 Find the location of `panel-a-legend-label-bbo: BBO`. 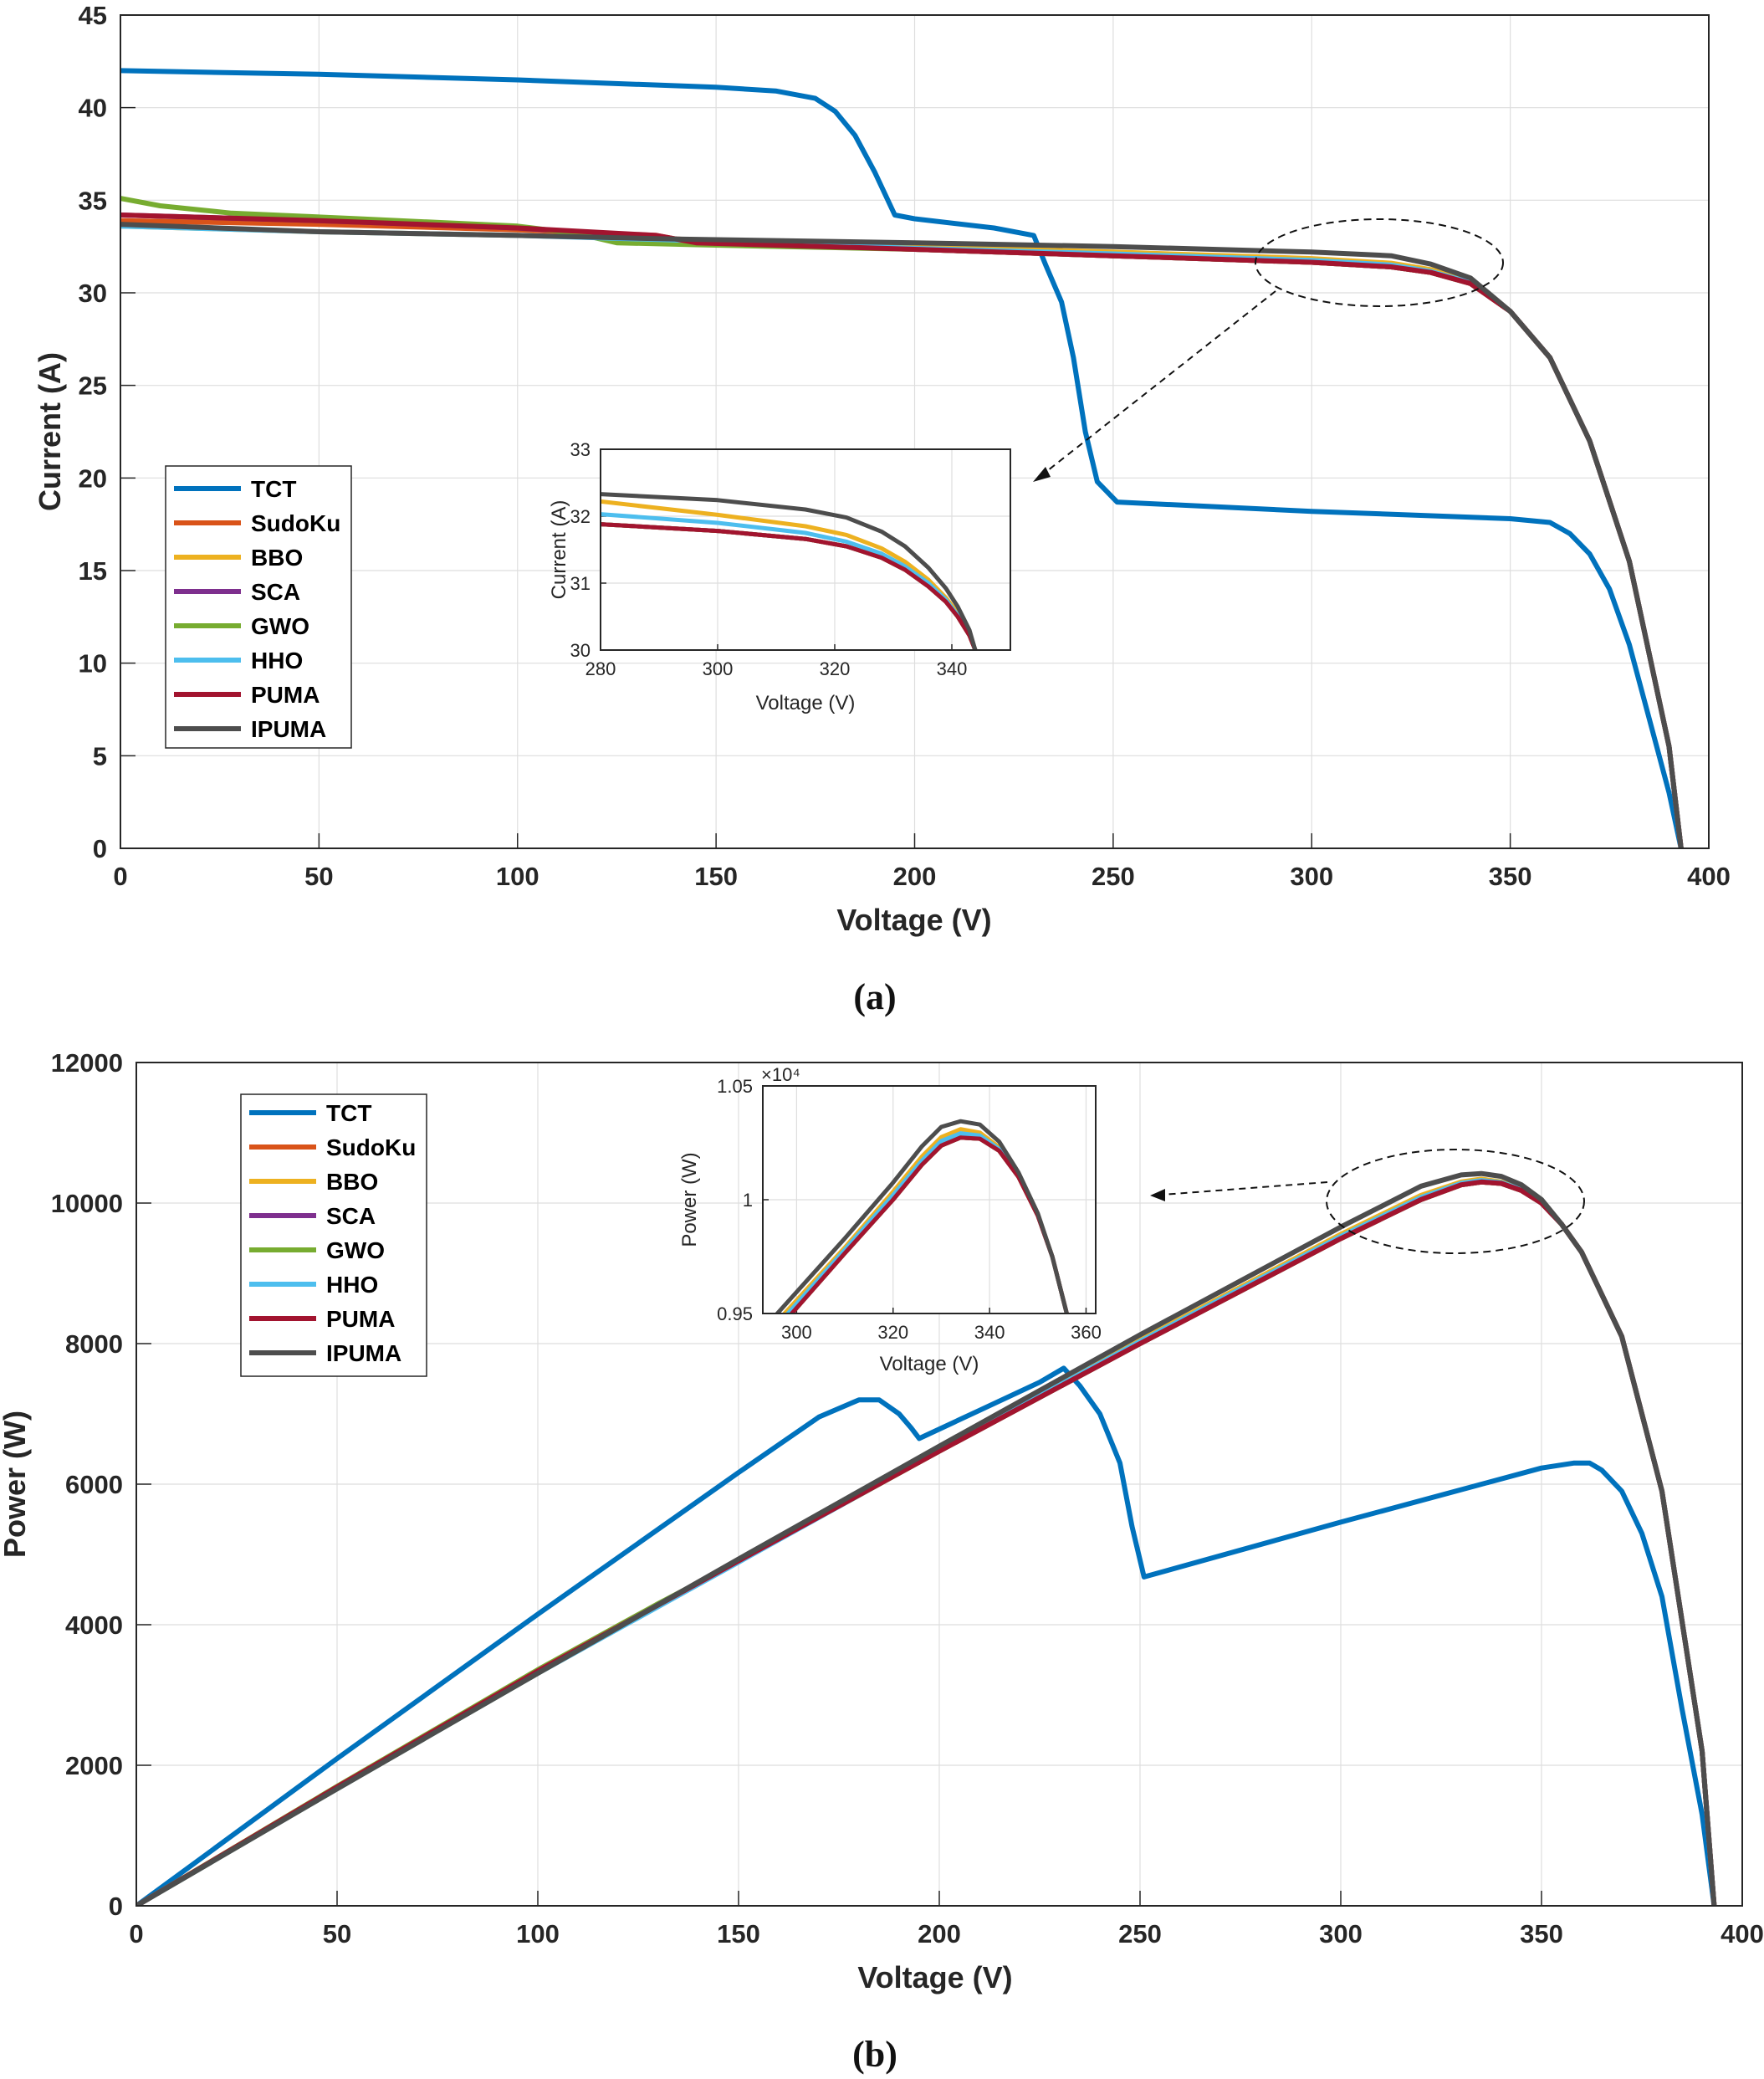

panel-a-legend-label-bbo: BBO is located at coordinates (277, 558).